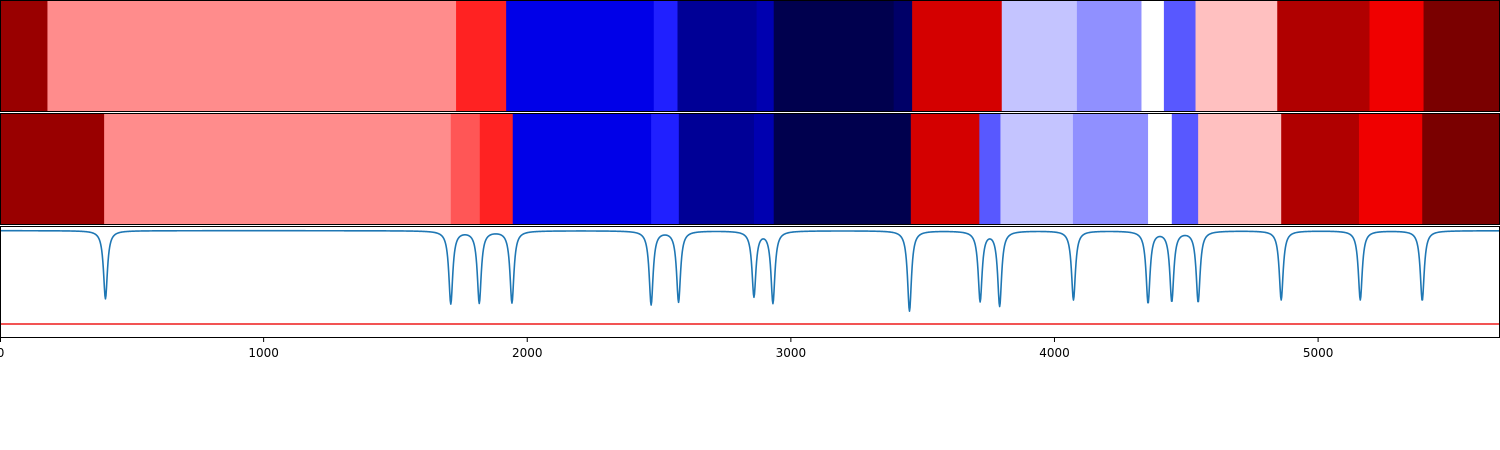 The image size is (1500, 450). What do you see at coordinates (527, 353) in the screenshot?
I see `x-tick-label: 2000` at bounding box center [527, 353].